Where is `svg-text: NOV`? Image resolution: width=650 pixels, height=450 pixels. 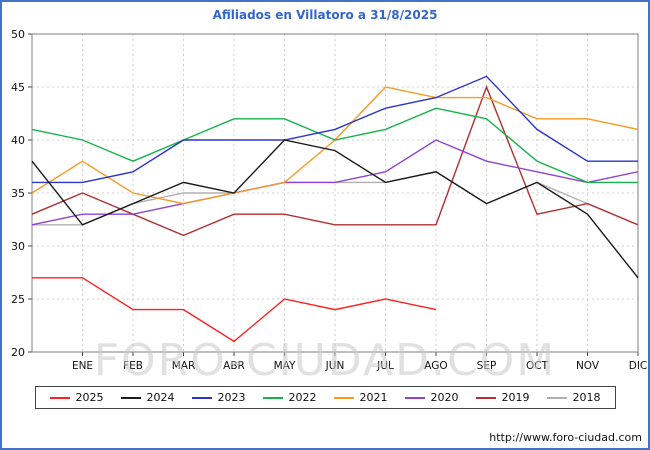
svg-text: NOV is located at coordinates (588, 366).